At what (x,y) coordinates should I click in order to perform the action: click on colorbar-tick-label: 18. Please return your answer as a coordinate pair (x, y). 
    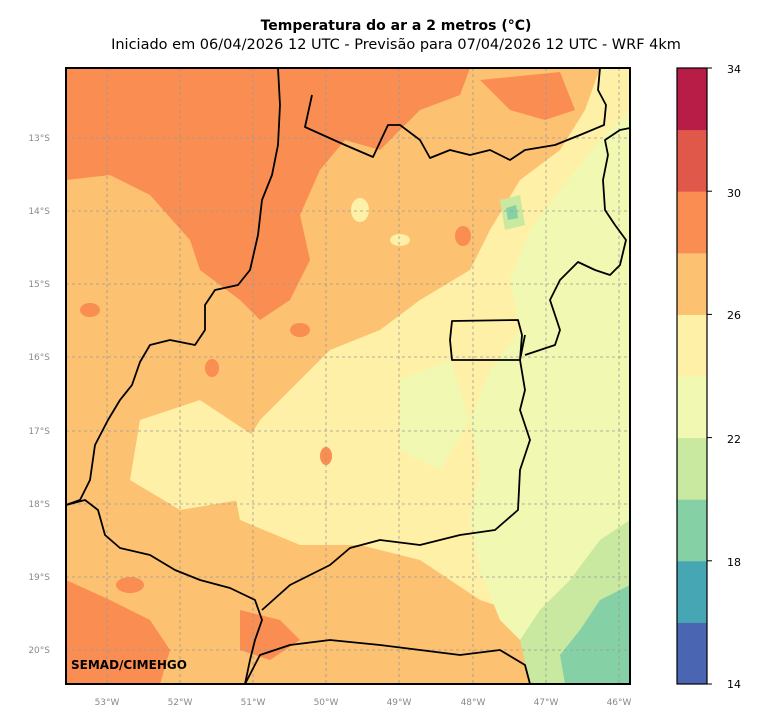
    Looking at the image, I should click on (734, 562).